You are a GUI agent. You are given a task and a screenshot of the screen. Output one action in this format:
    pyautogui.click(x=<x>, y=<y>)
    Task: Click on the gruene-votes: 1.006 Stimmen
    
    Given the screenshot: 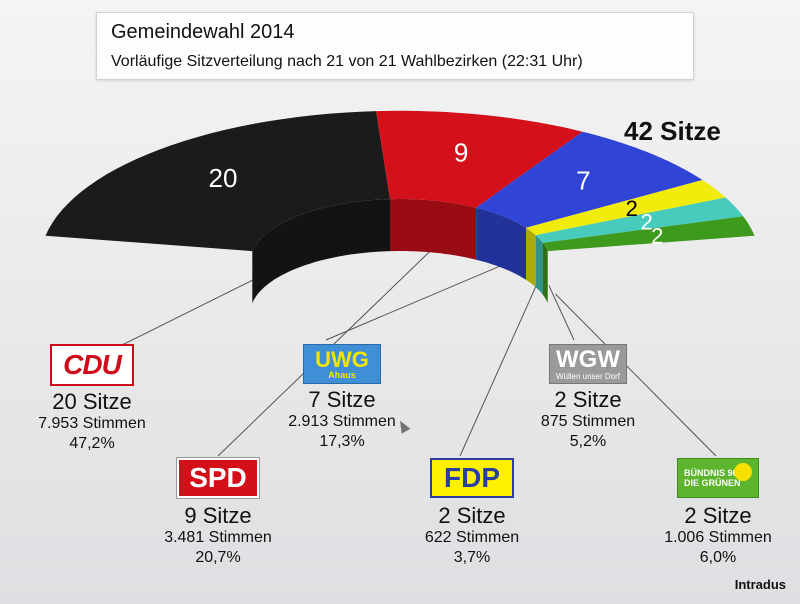 What is the action you would take?
    pyautogui.click(x=718, y=537)
    